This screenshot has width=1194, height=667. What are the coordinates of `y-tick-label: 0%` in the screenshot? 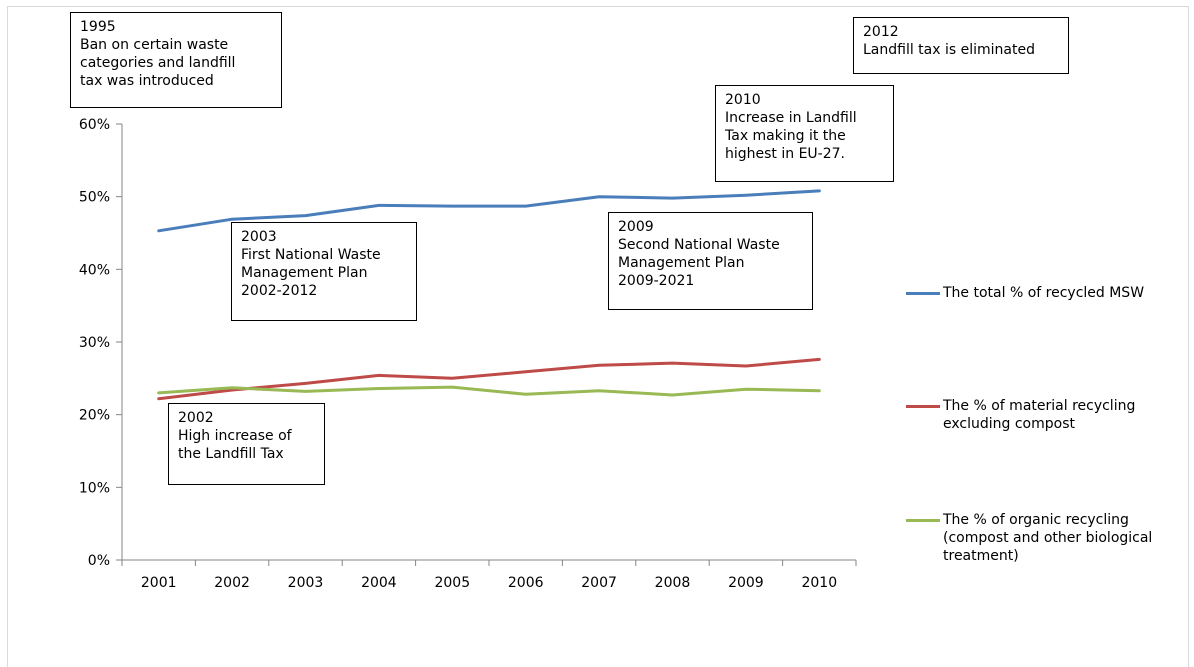 It's located at (99, 561).